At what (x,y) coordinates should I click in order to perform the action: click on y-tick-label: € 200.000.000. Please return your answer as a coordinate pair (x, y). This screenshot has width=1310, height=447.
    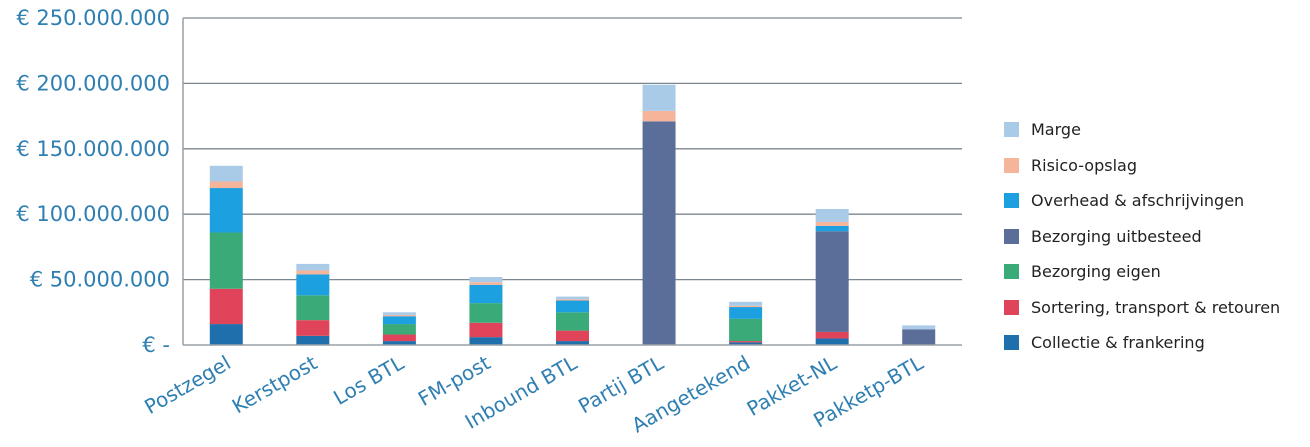
    Looking at the image, I should click on (93, 83).